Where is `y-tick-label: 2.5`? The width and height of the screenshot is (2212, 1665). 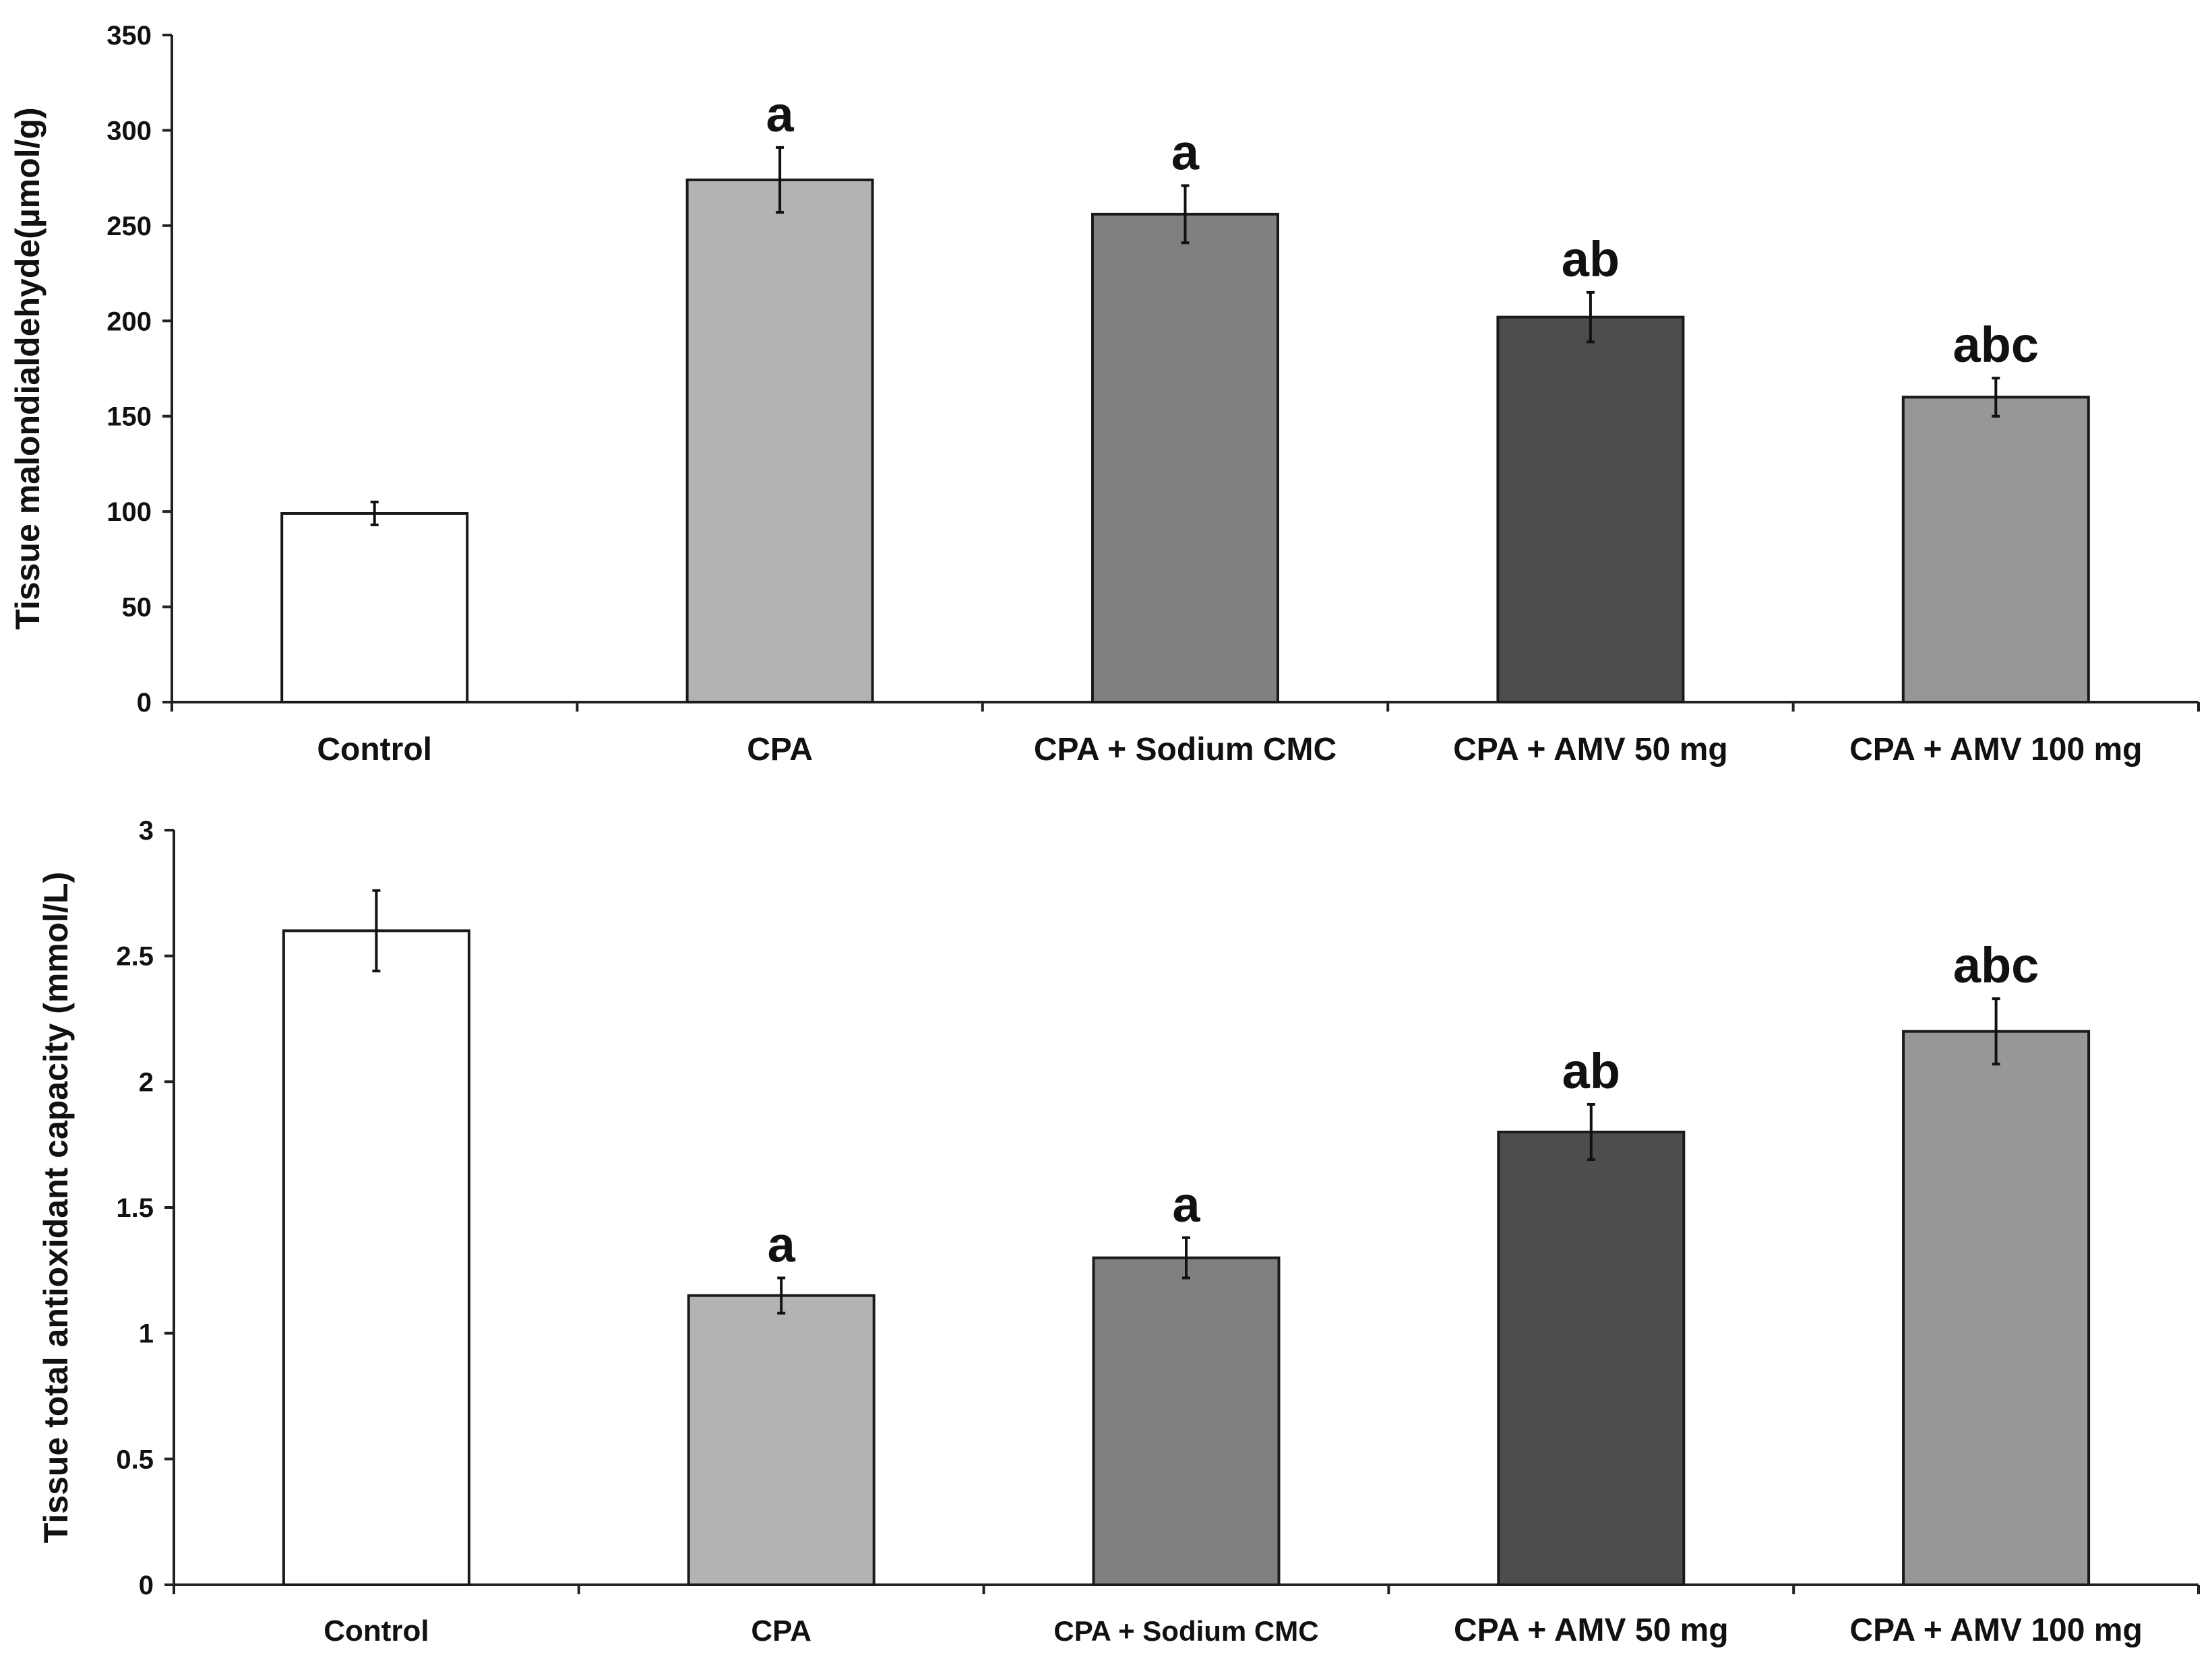 y-tick-label: 2.5 is located at coordinates (135, 957).